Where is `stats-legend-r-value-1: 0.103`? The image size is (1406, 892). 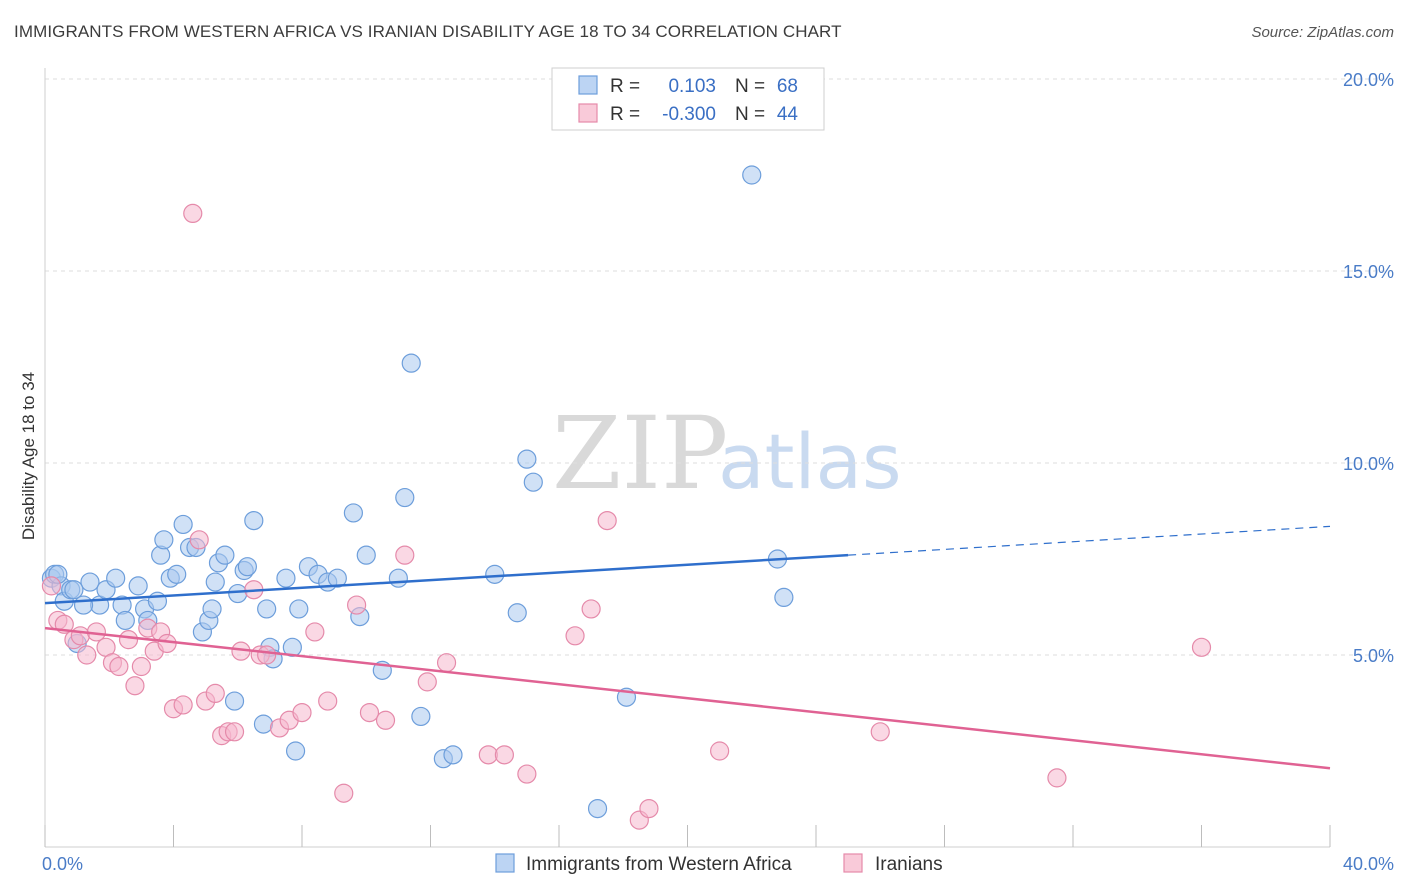
stats-legend-r-value-1: 0.103 is located at coordinates (692, 86).